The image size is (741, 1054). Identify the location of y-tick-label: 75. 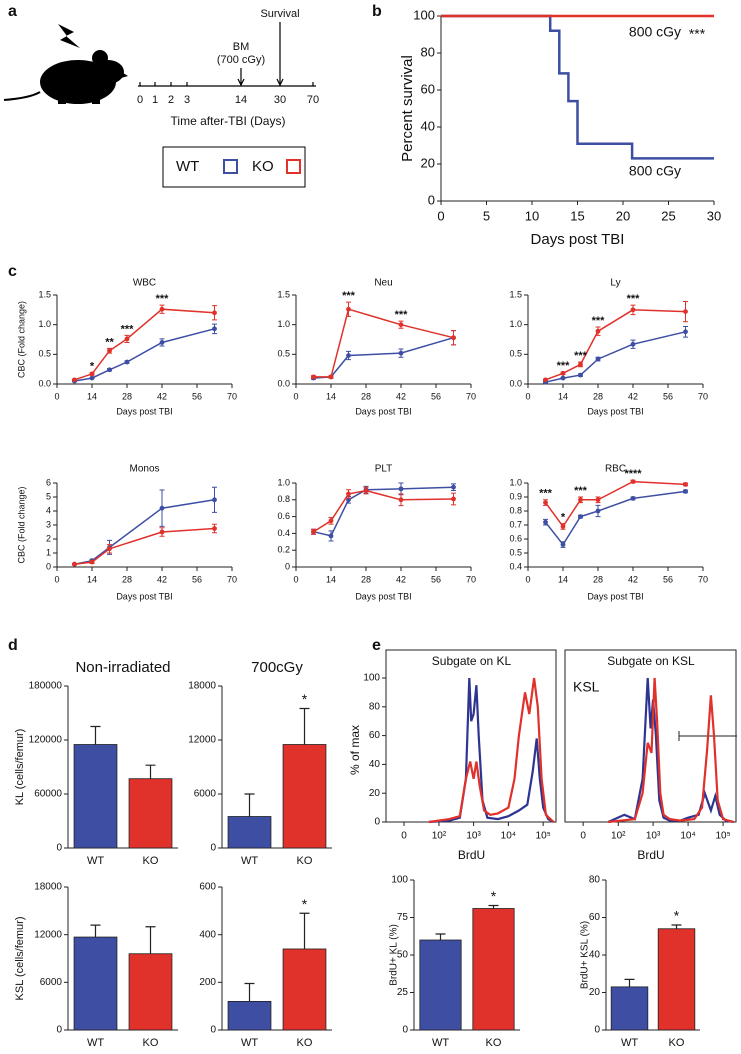
(403, 917).